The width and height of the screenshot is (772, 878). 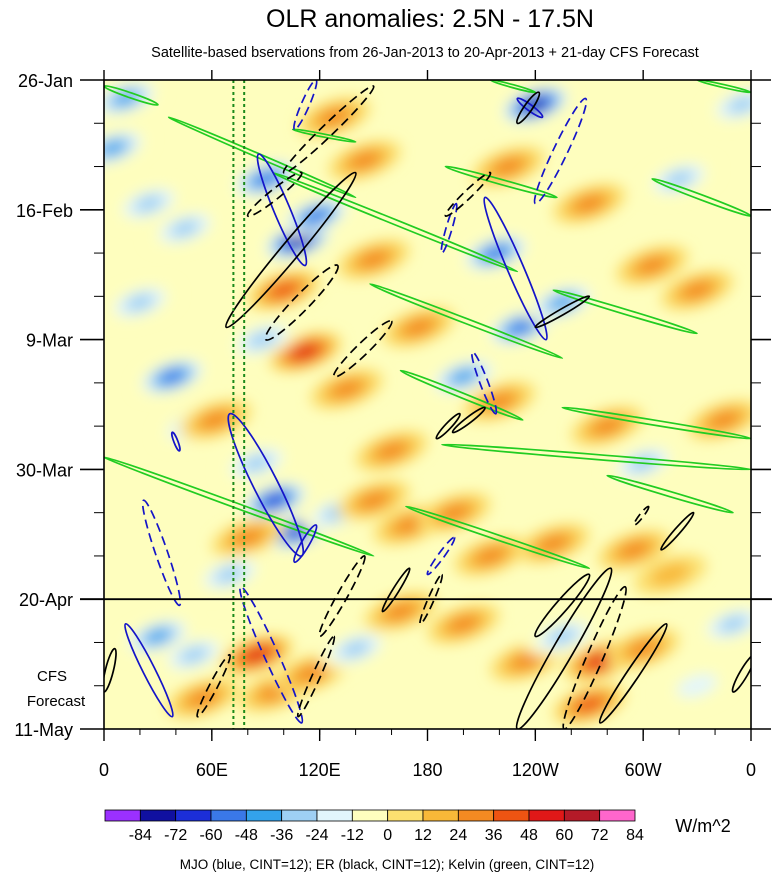 What do you see at coordinates (239, 404) in the screenshot?
I see `reference-longitude-lines` at bounding box center [239, 404].